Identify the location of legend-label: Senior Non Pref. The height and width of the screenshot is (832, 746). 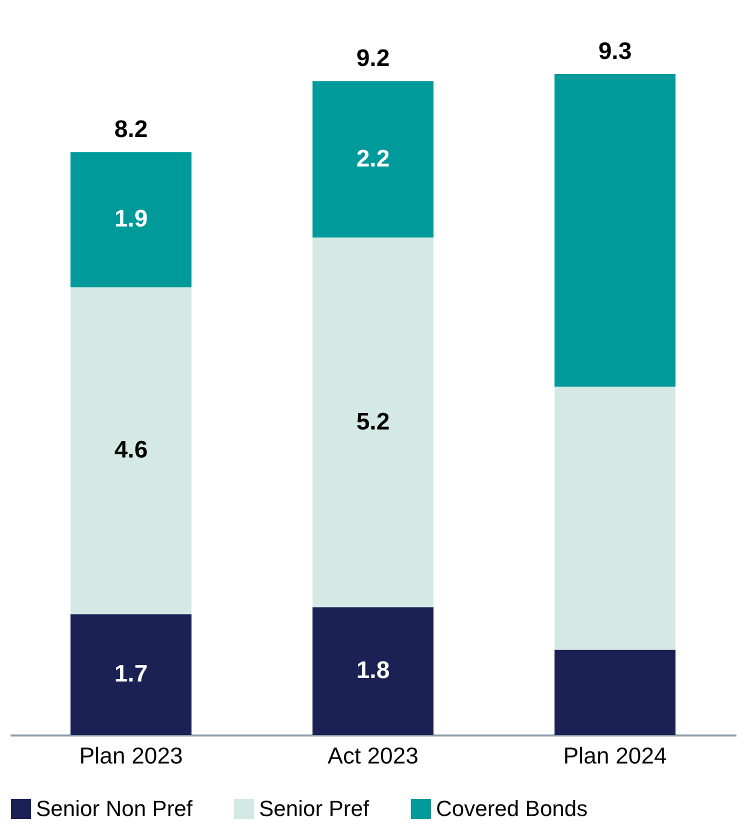
(115, 808).